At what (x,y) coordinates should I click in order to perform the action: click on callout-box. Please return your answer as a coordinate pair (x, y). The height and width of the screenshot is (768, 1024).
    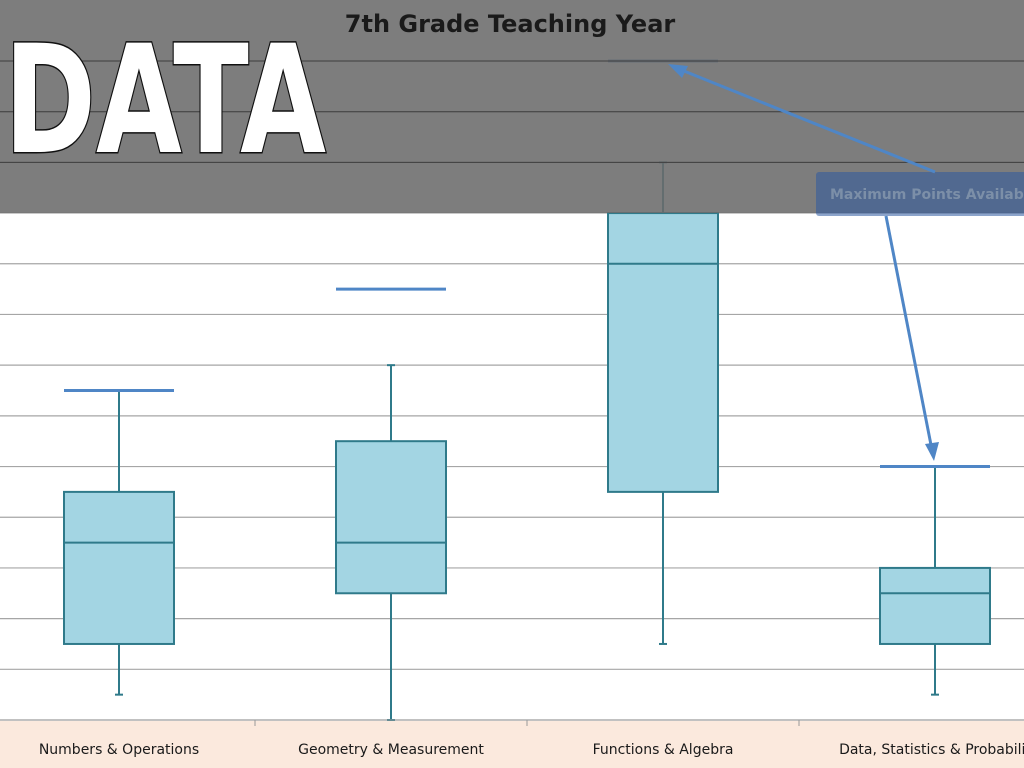
    Looking at the image, I should click on (920, 194).